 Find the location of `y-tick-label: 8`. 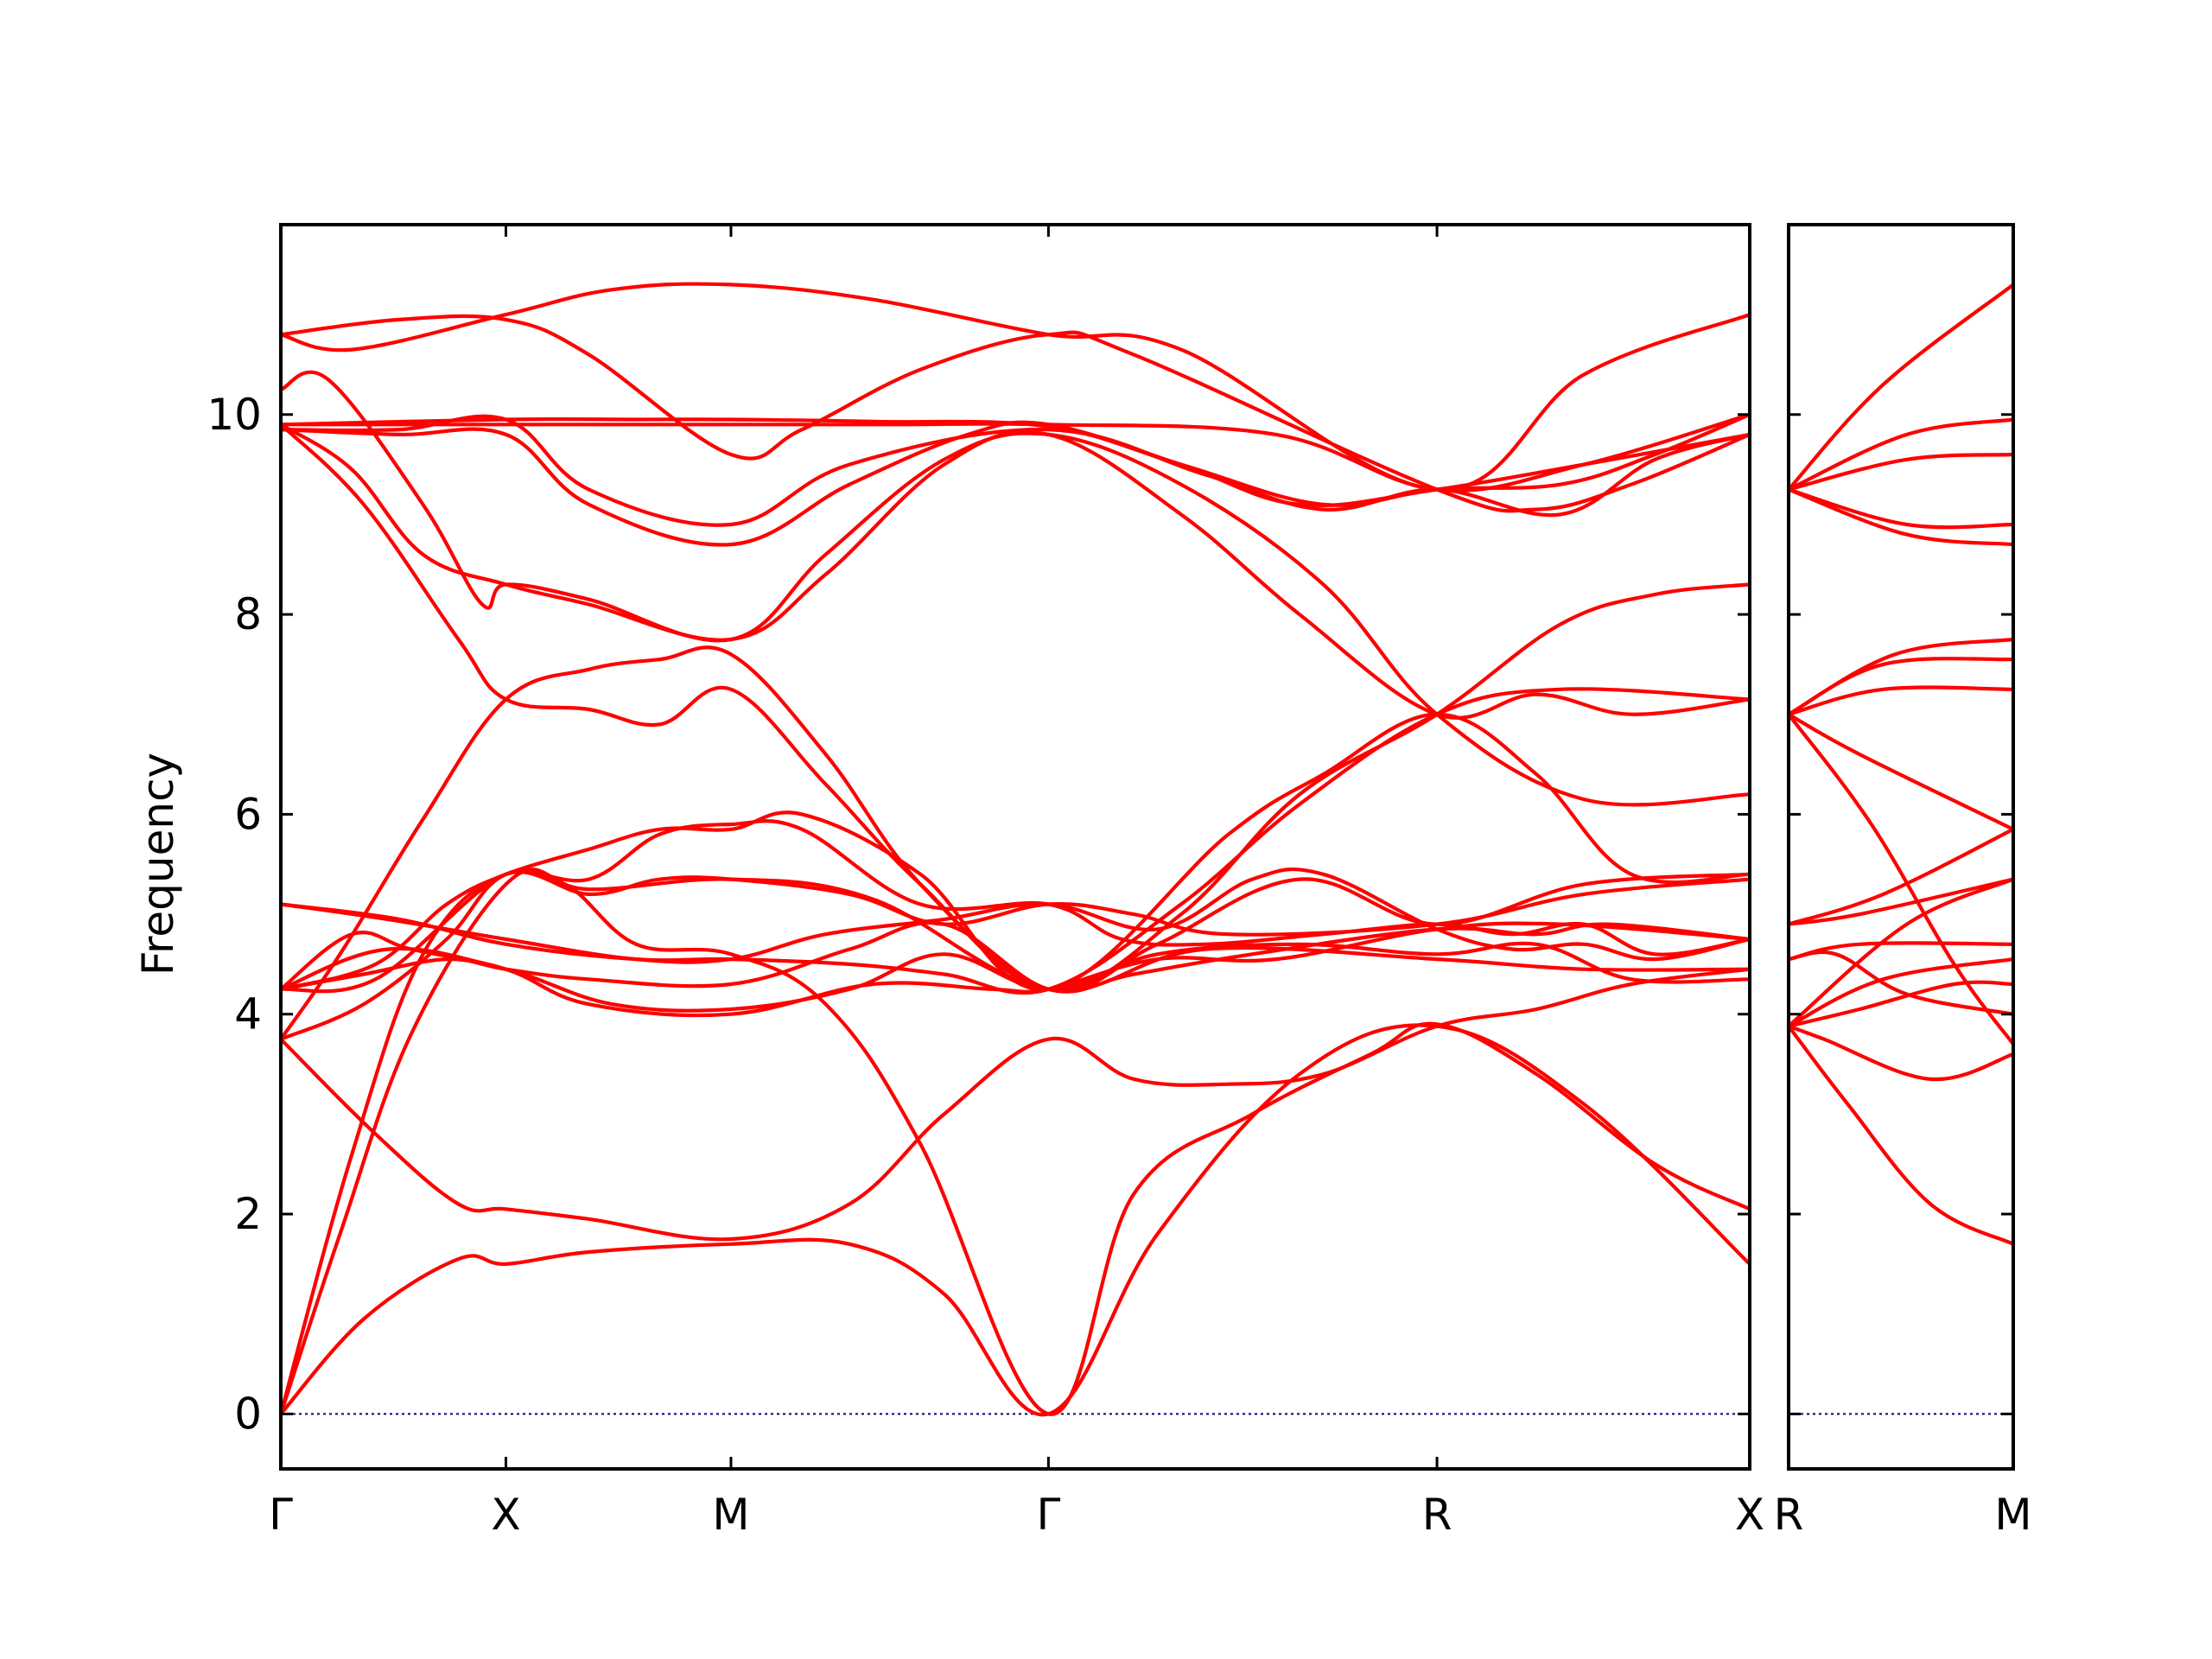

y-tick-label: 8 is located at coordinates (248, 614).